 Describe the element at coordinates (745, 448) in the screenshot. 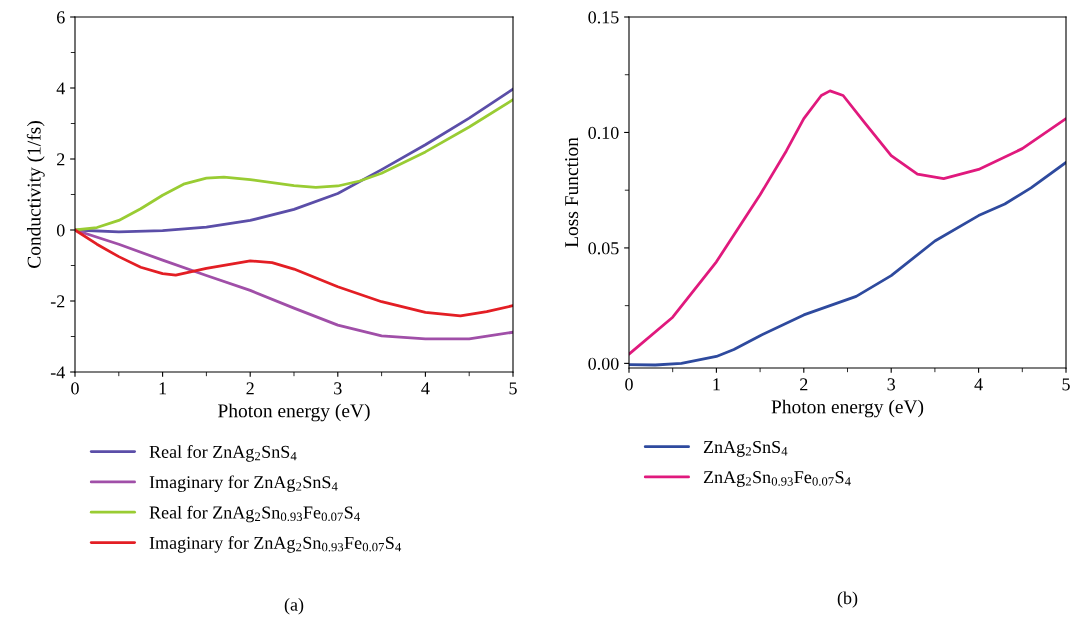

I see `legend-label: ZnAg$_{2}$SnS$_{4}$` at that location.